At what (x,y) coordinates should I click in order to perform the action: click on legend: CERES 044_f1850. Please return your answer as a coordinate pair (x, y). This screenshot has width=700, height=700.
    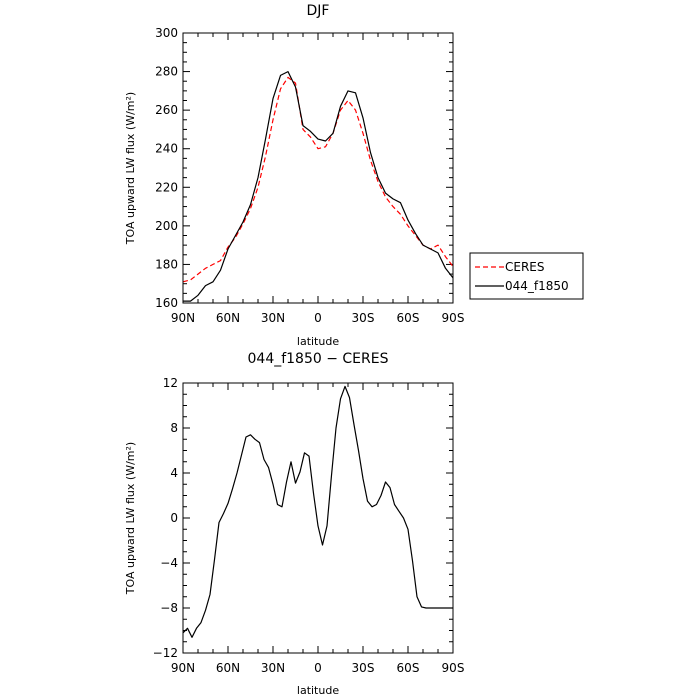
    Looking at the image, I should click on (526, 276).